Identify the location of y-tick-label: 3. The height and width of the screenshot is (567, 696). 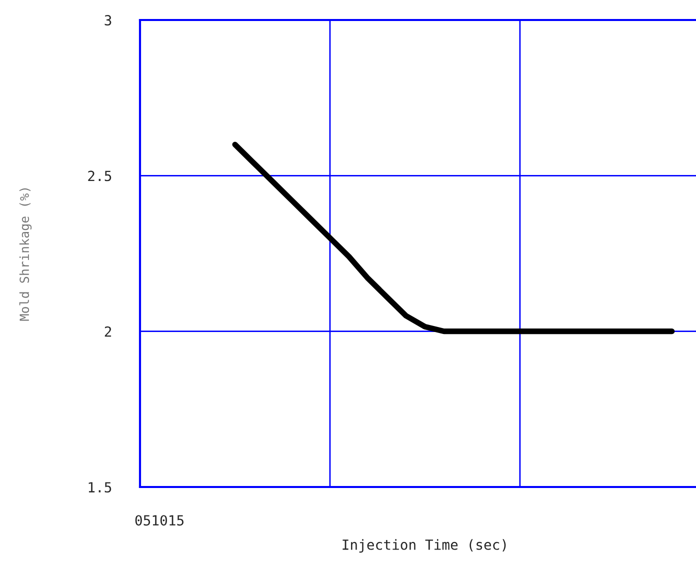
(108, 20).